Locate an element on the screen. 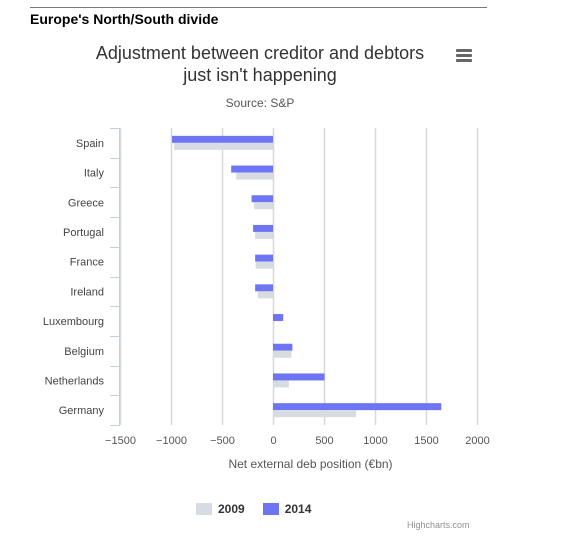  category-axis is located at coordinates (115, 277).